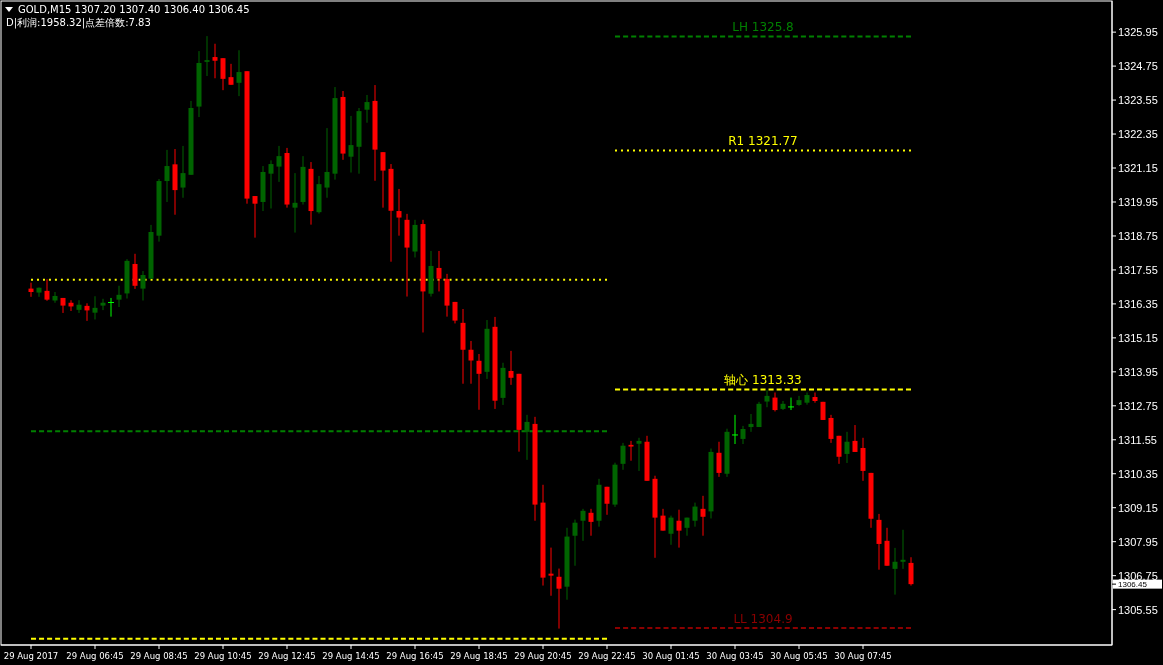 This screenshot has width=1163, height=665. I want to click on y-tick-label: 1321.15, so click(1138, 168).